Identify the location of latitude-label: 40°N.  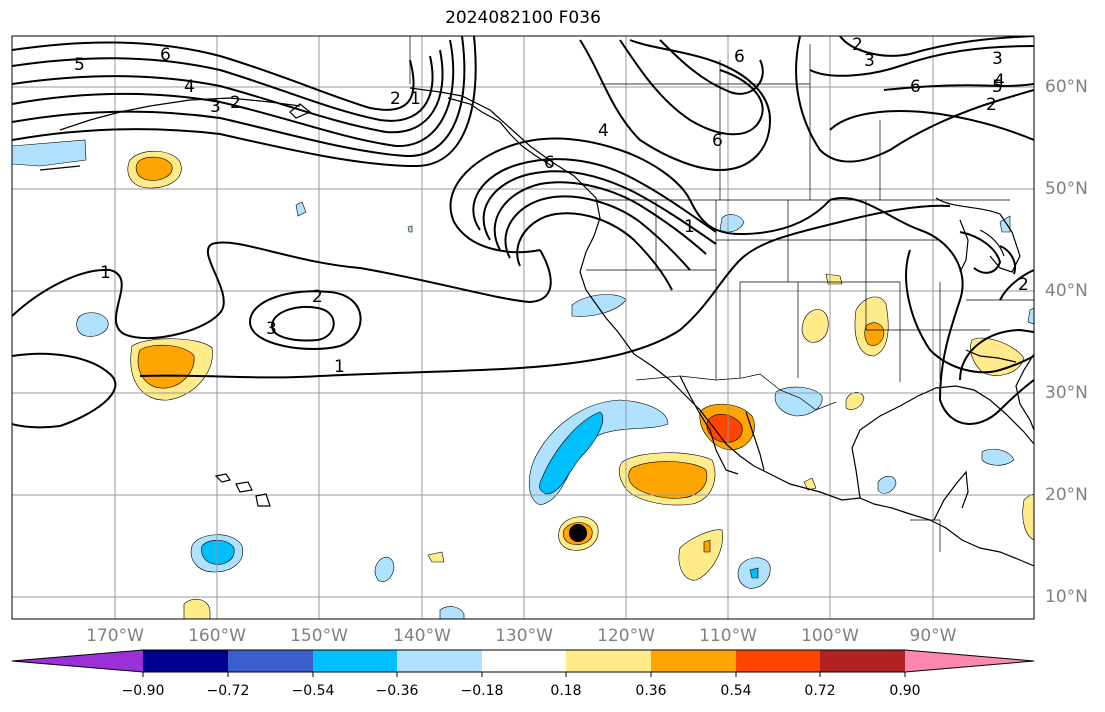
(1066, 291).